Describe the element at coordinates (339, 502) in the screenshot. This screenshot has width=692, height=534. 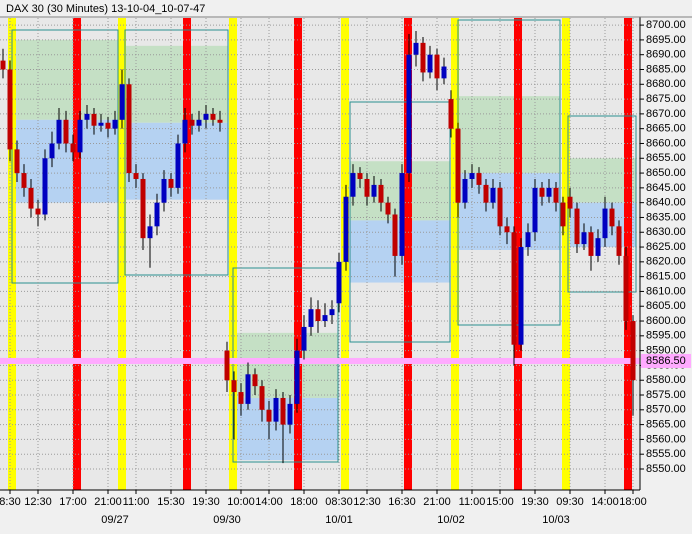
I see `x-tick-label: 08:30` at that location.